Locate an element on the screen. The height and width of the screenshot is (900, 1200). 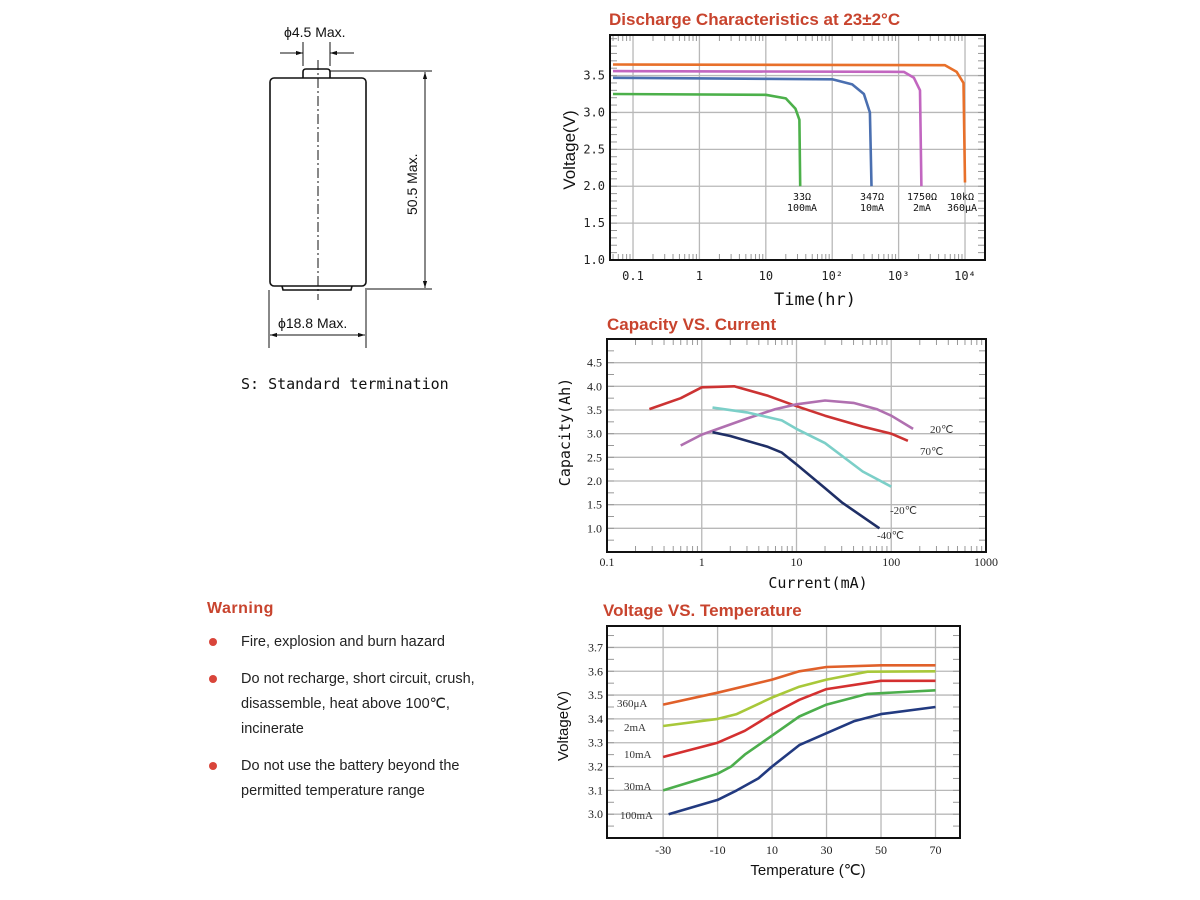
chart-title: Discharge Characteristics at 23±2°C is located at coordinates (754, 19).